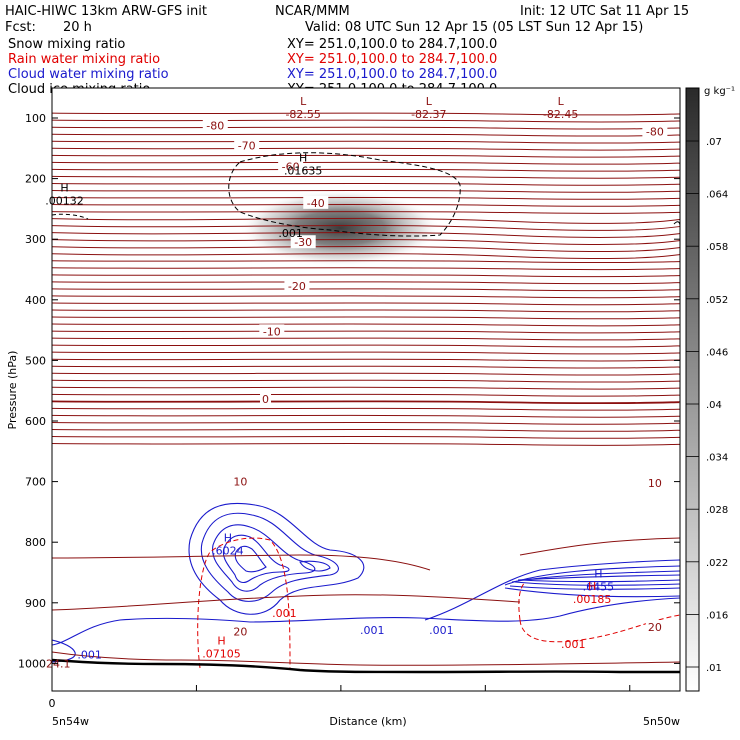 This screenshot has width=740, height=740. What do you see at coordinates (58, 663) in the screenshot?
I see `contour-value-label: 24.1` at bounding box center [58, 663].